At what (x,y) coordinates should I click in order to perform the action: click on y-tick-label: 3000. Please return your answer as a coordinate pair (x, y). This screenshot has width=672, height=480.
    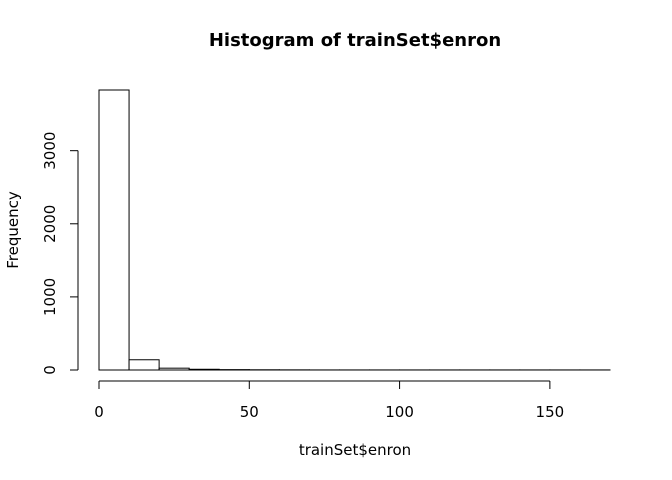
    Looking at the image, I should click on (50, 151).